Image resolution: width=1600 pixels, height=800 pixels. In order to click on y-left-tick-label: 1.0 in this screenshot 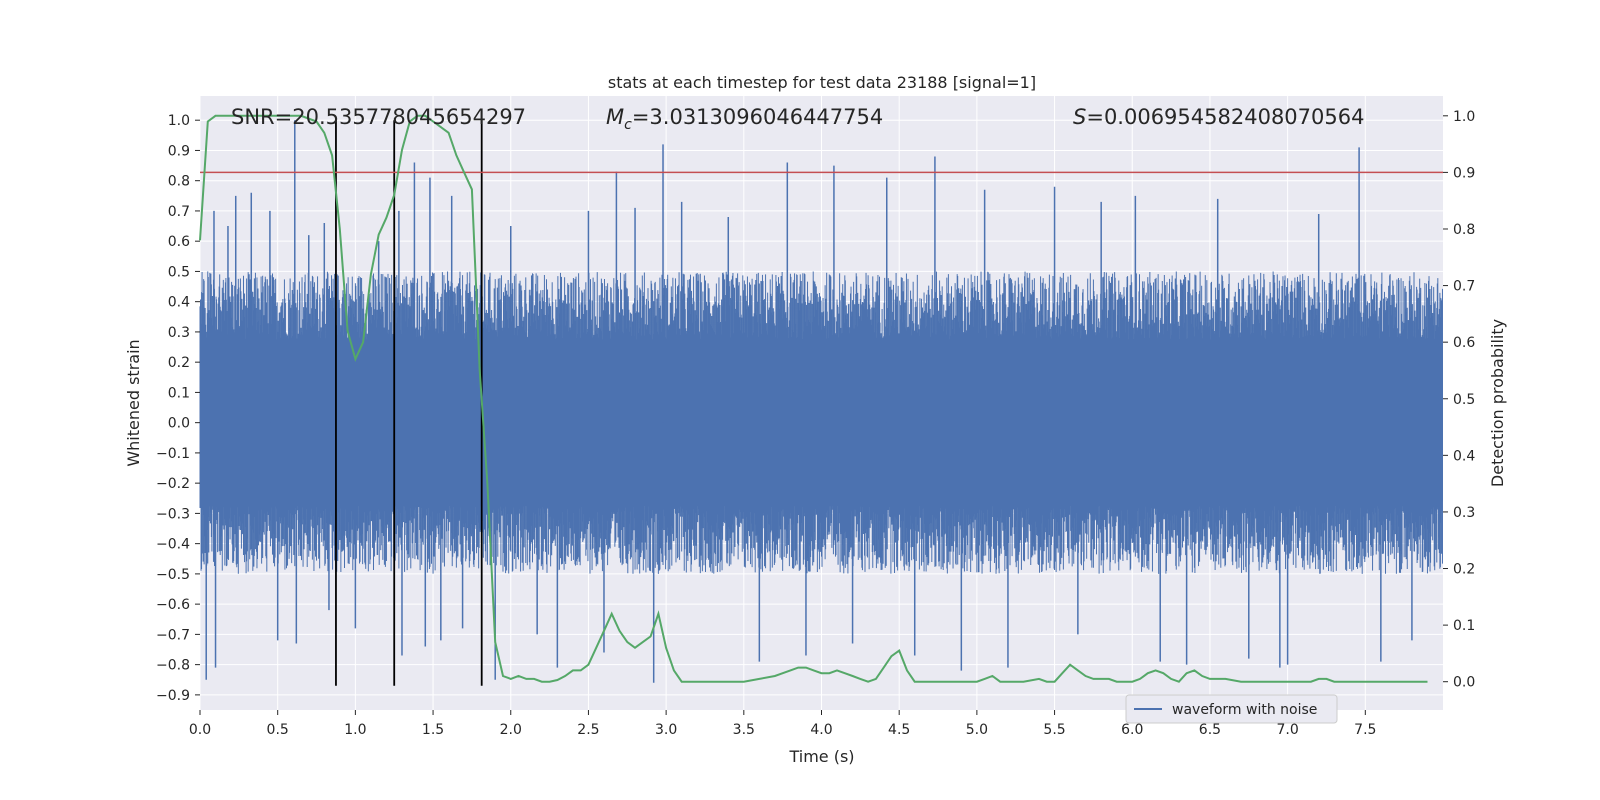, I will do `click(179, 121)`.